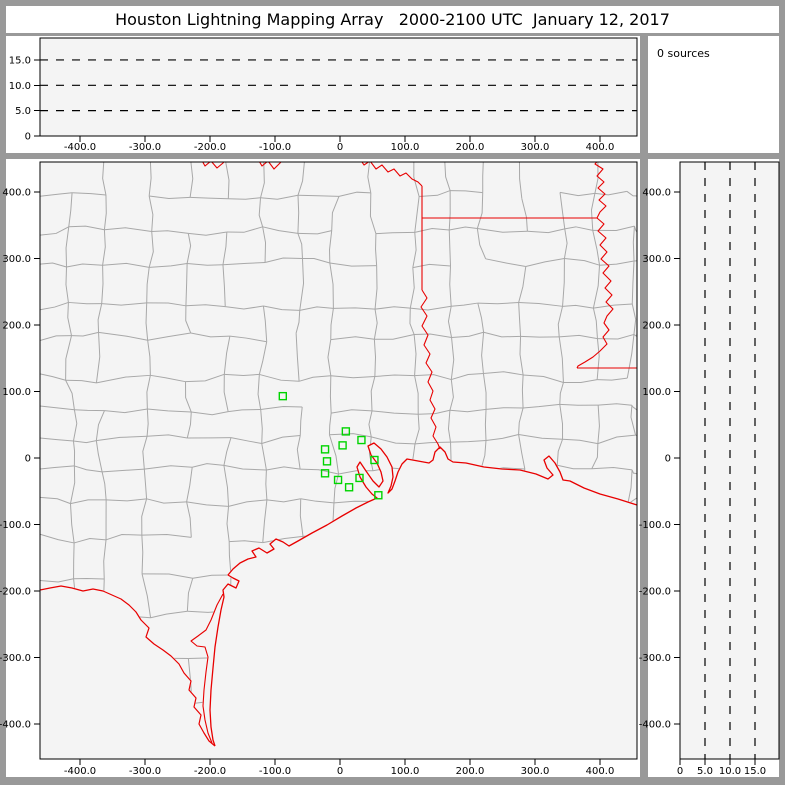 The height and width of the screenshot is (785, 785). I want to click on plot-frame, so click(338, 87).